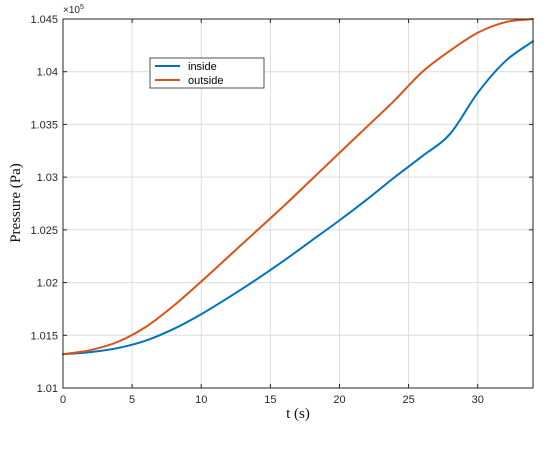 This screenshot has width=550, height=449. What do you see at coordinates (44, 336) in the screenshot?
I see `y-tick-label: 1.015` at bounding box center [44, 336].